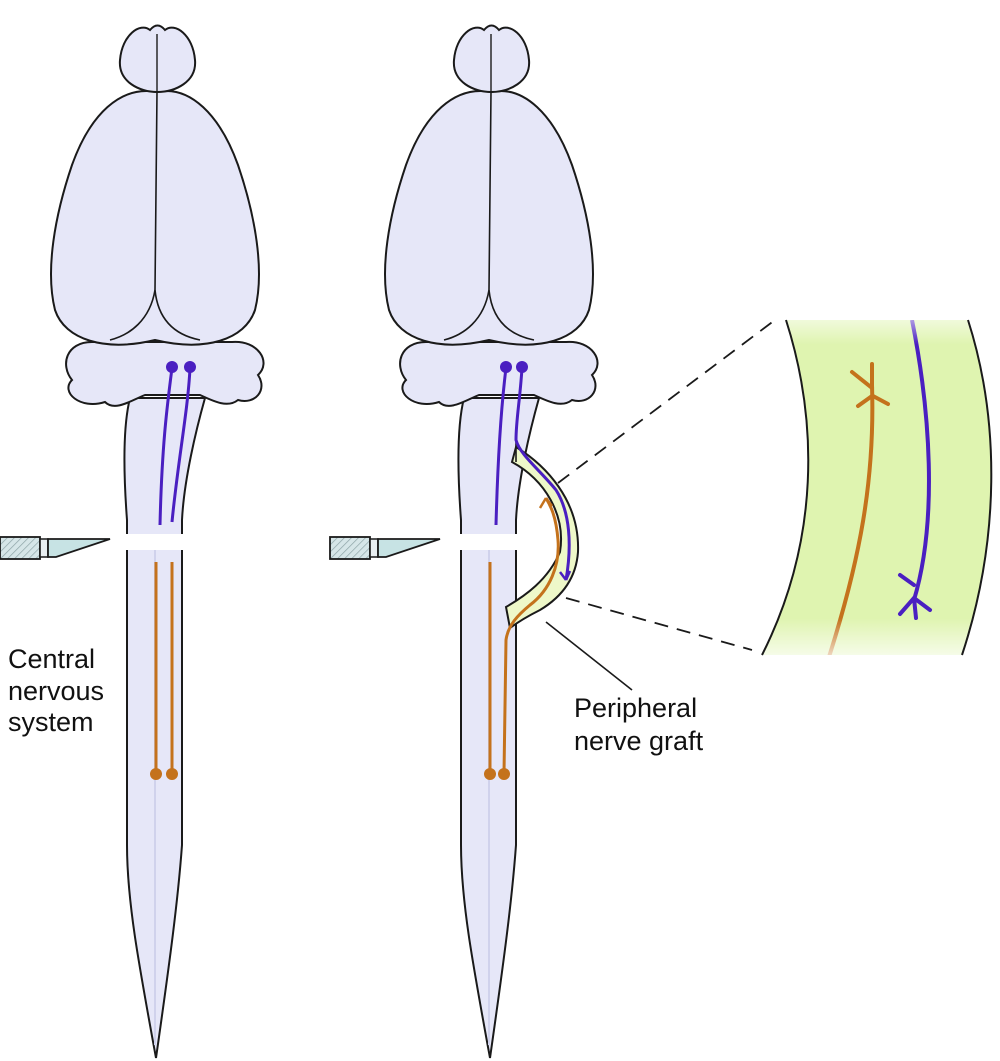 This screenshot has width=1000, height=1061. I want to click on middle-axons, so click(528, 570).